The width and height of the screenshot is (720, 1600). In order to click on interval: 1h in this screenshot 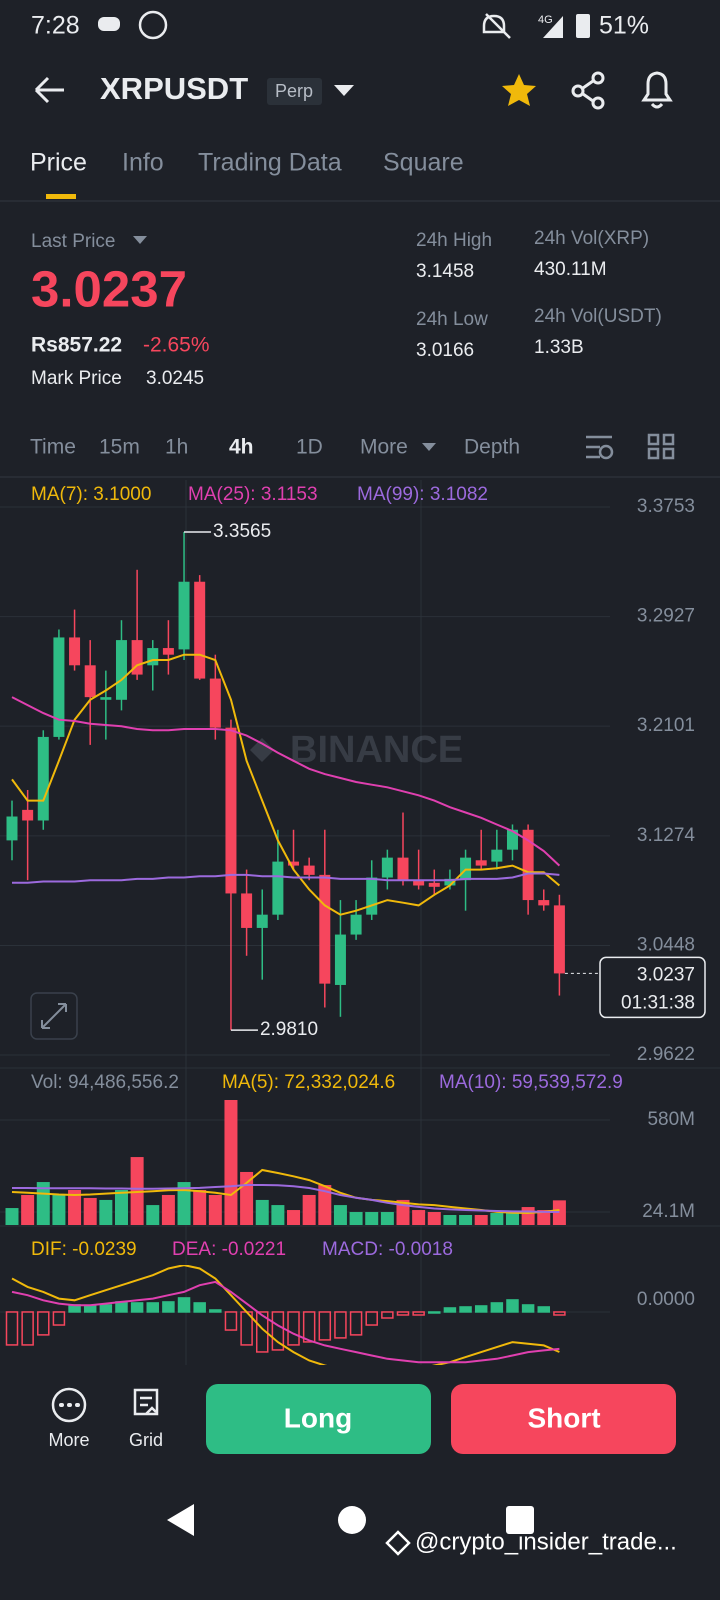, I will do `click(176, 447)`.